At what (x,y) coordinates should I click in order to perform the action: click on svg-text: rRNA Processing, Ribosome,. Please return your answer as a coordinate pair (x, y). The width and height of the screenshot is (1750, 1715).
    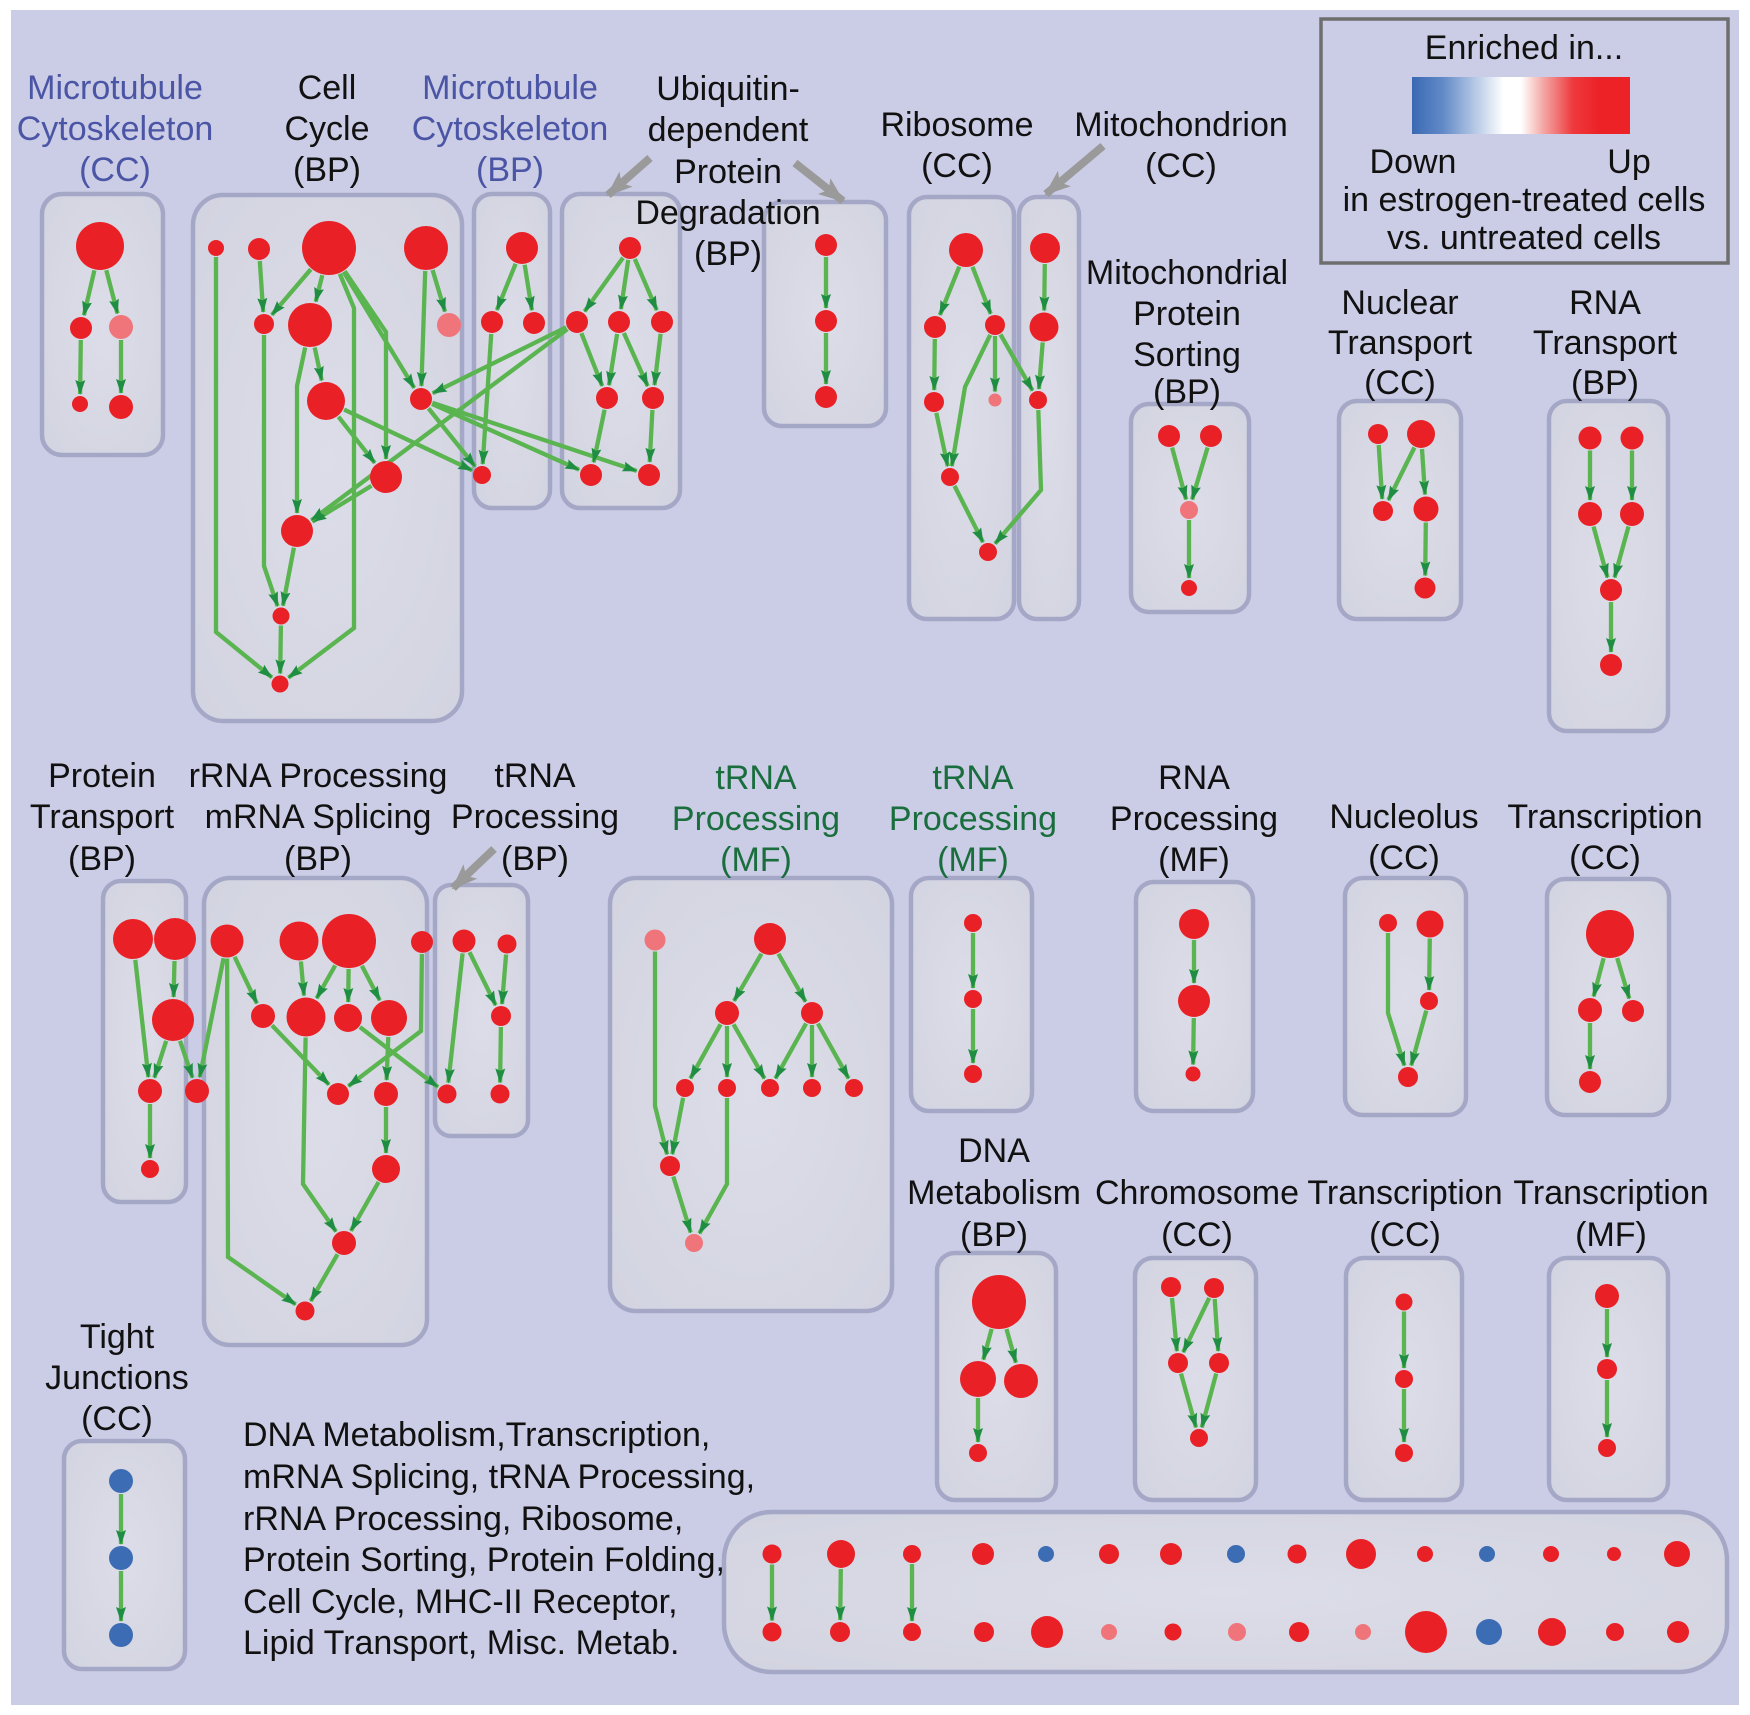
    Looking at the image, I should click on (463, 1519).